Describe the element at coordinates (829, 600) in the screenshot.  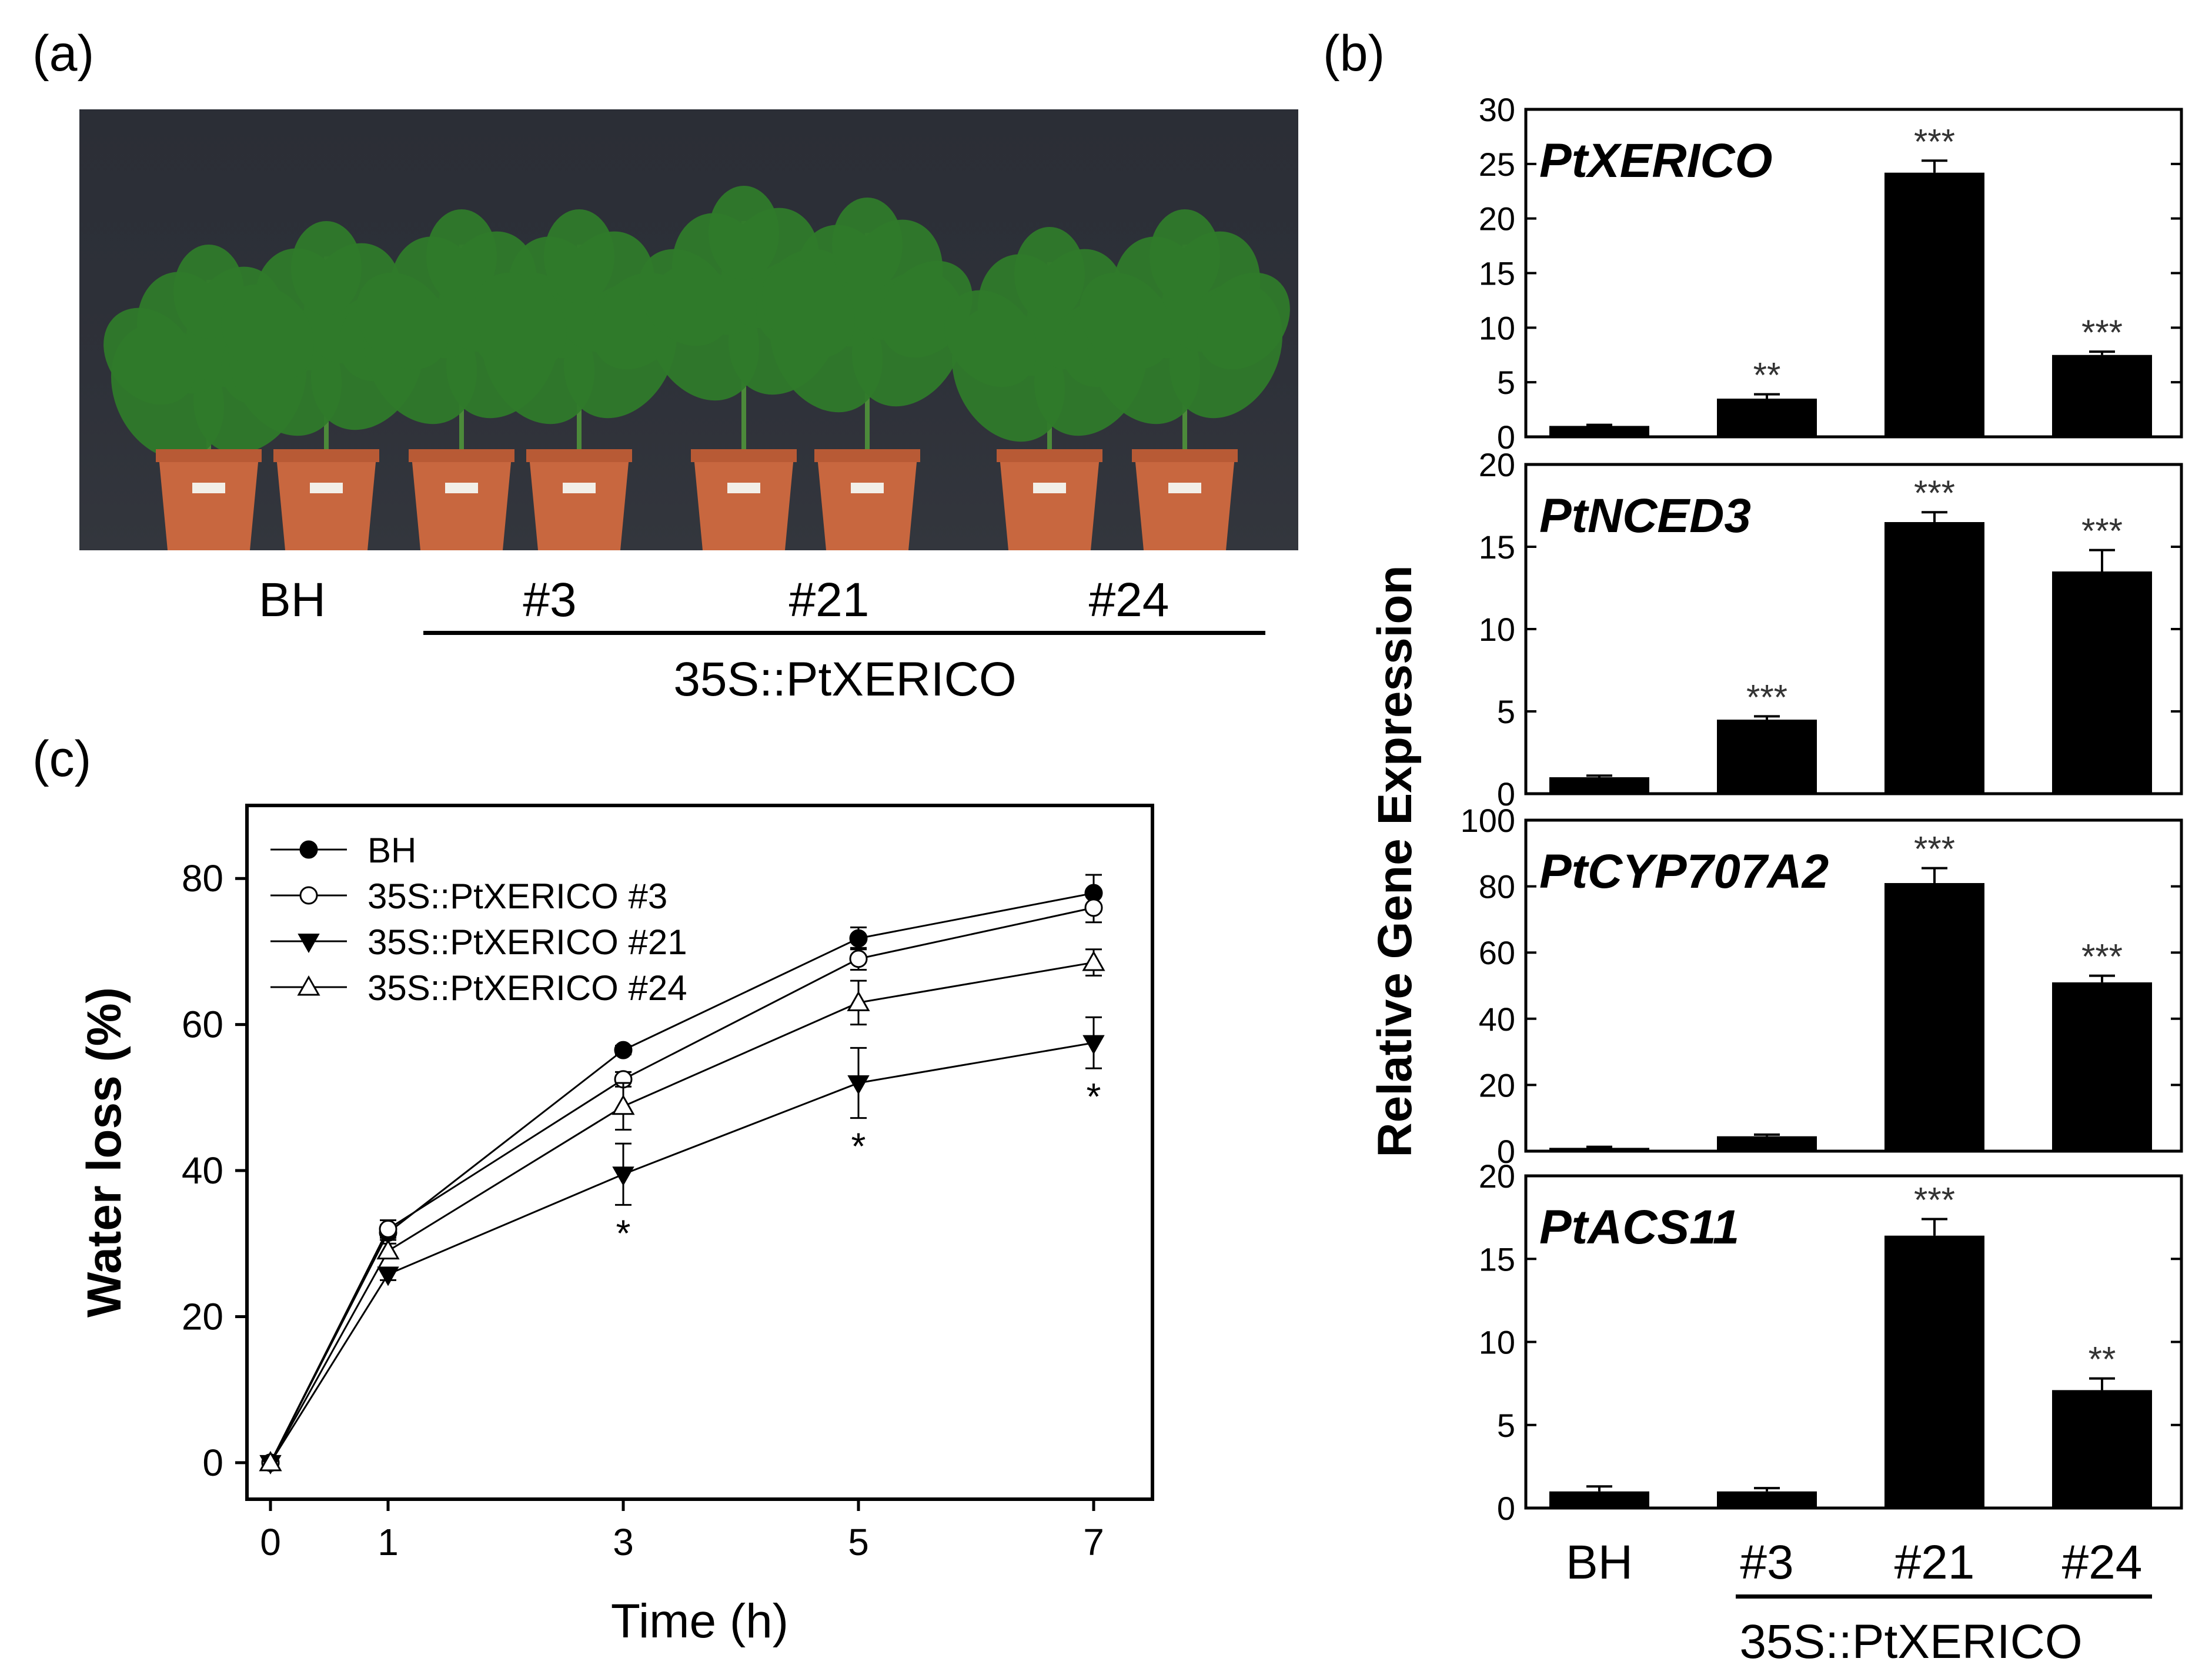
I see `group-label-21: #21` at that location.